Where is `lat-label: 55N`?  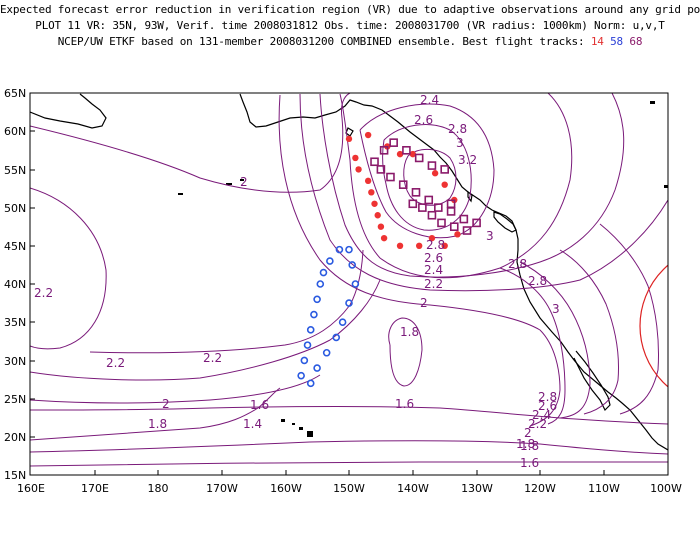 lat-label: 55N is located at coordinates (15, 170).